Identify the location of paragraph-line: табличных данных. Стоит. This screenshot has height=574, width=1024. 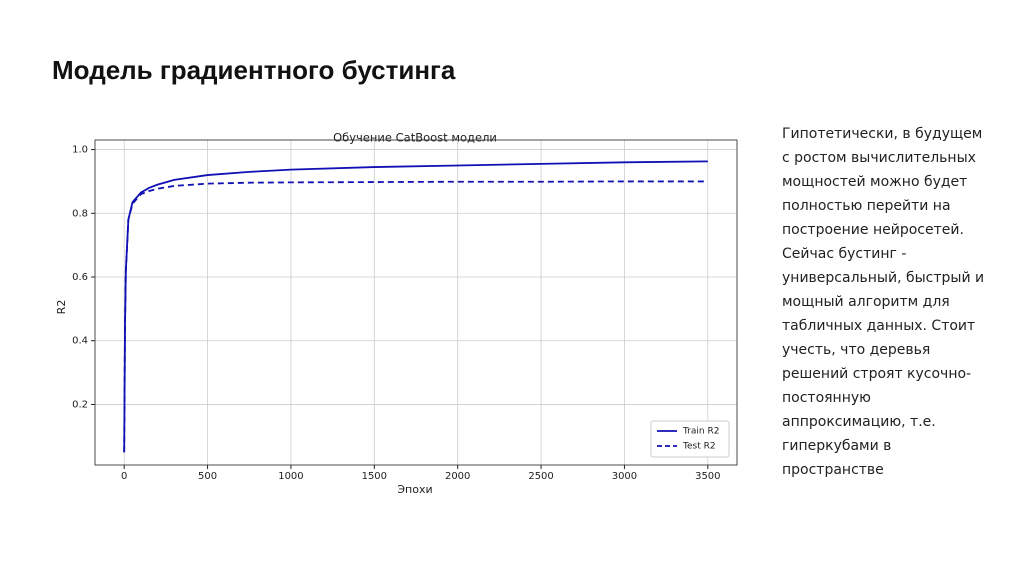
(879, 326).